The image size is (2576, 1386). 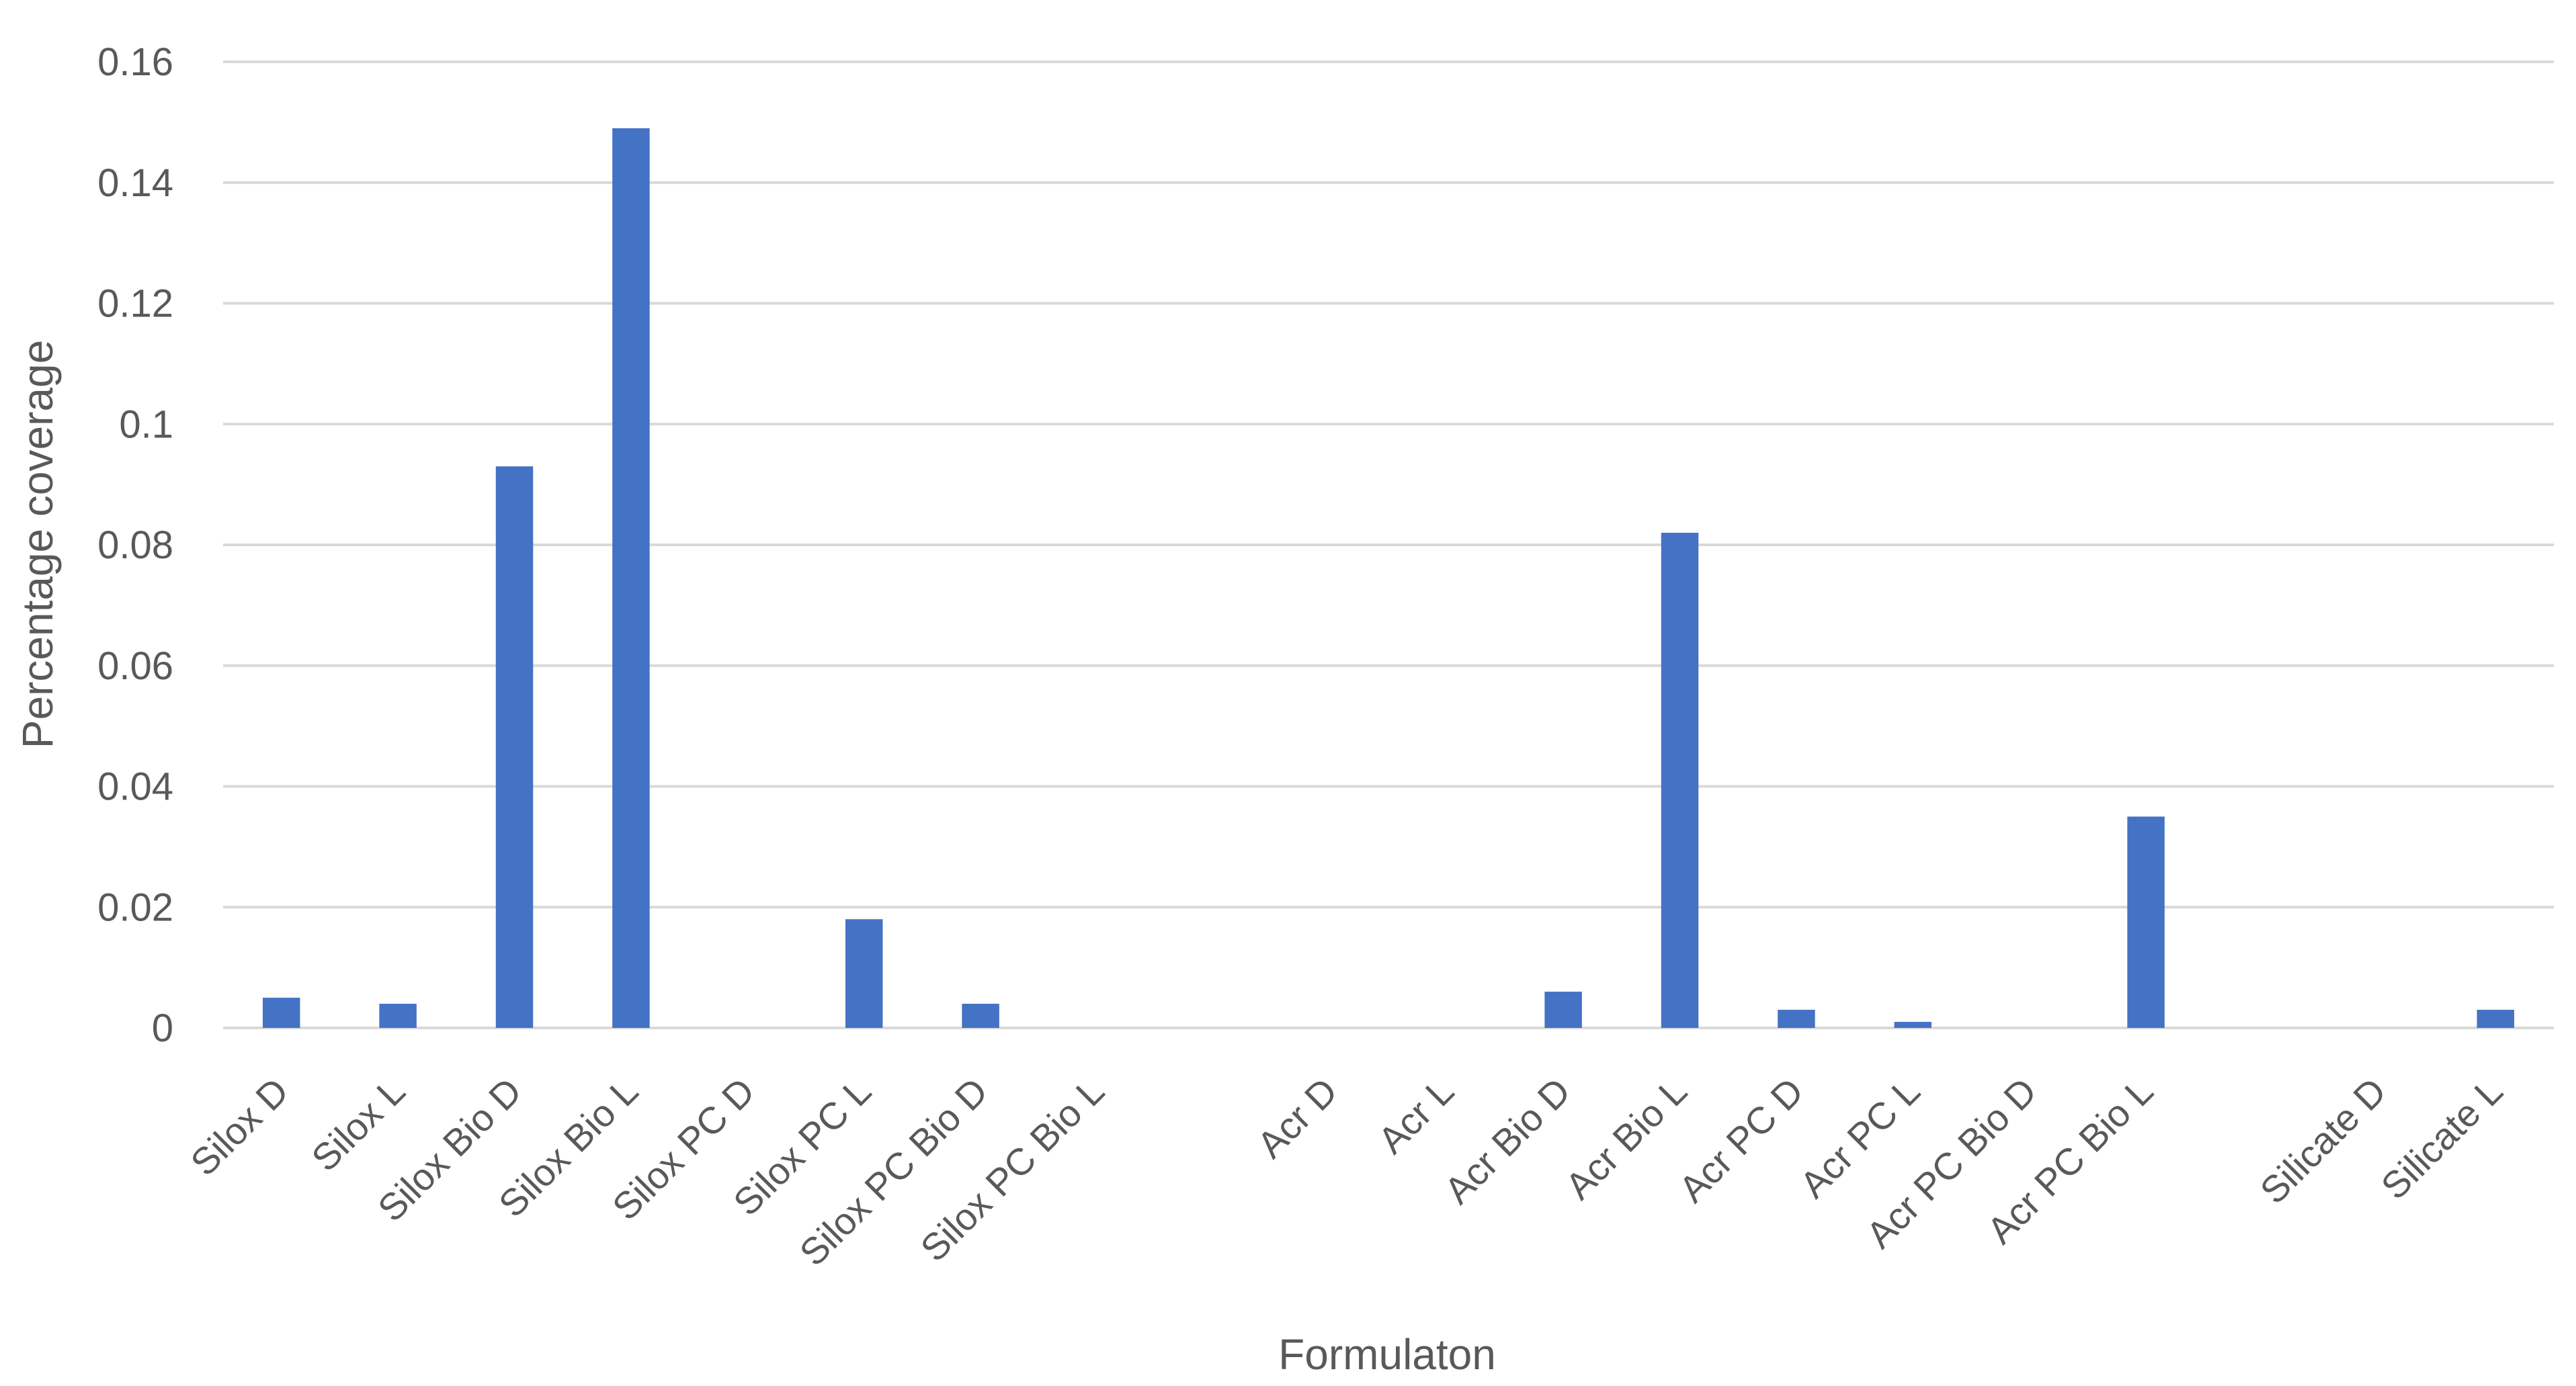 What do you see at coordinates (1387, 1354) in the screenshot?
I see `x-axis-title: Formulaton` at bounding box center [1387, 1354].